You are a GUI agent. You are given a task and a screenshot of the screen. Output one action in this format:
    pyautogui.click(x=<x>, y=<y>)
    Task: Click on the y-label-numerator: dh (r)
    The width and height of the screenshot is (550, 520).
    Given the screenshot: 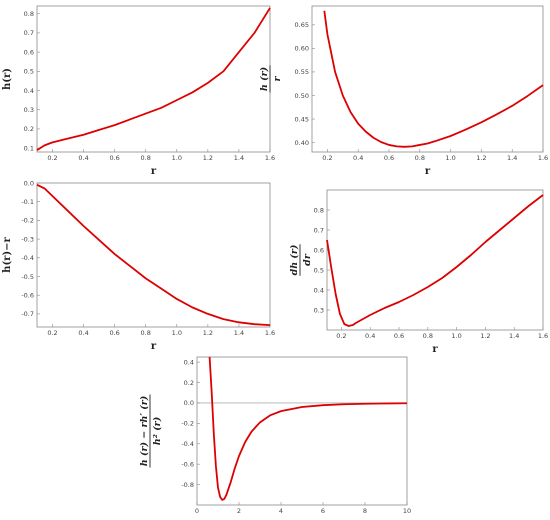 What is the action you would take?
    pyautogui.click(x=294, y=260)
    